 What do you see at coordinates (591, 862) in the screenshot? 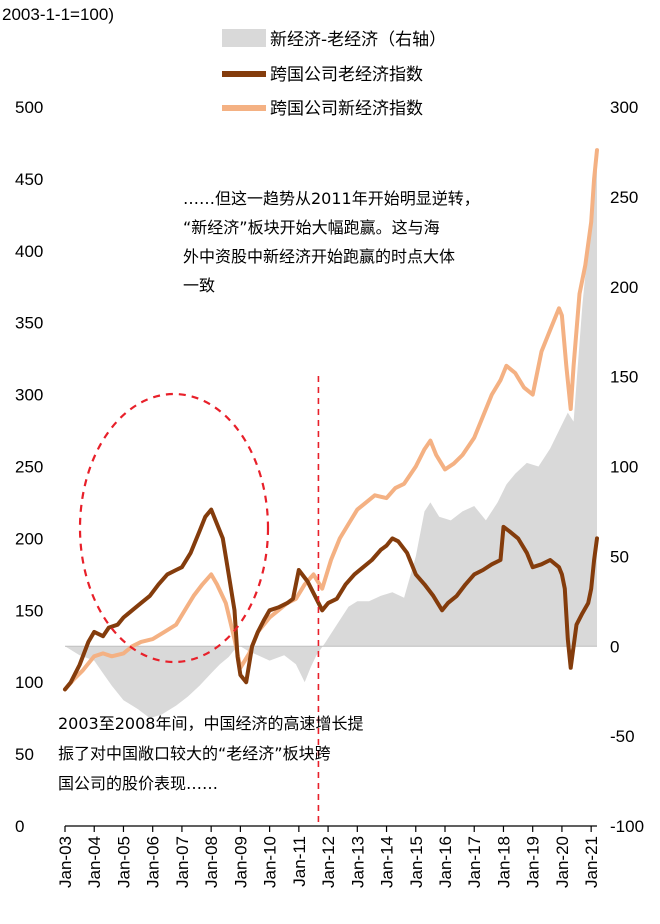
I see `x-tick-label: Jan-21` at bounding box center [591, 862].